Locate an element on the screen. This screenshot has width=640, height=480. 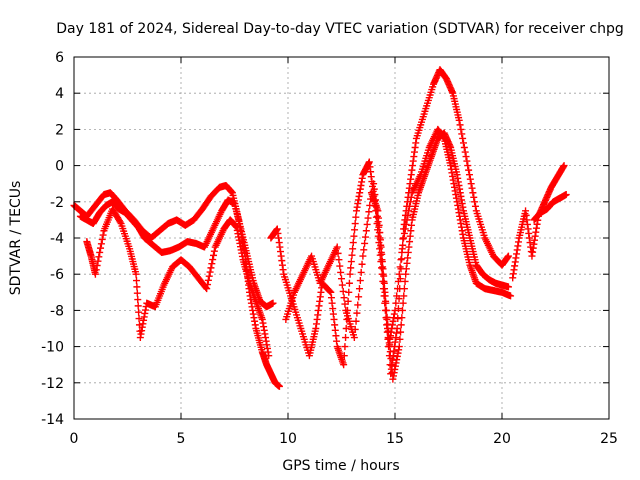
y-axis-label: SDTVAR / TECUs is located at coordinates (16, 238).